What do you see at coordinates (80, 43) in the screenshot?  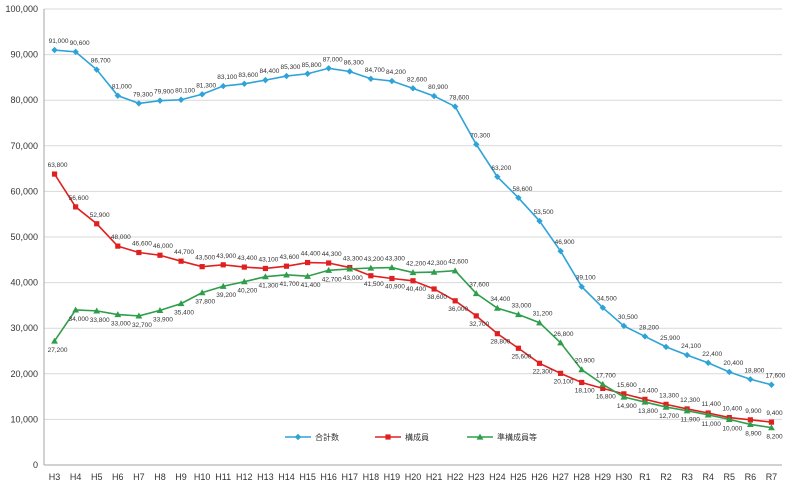 I see `data-label: 90,600` at bounding box center [80, 43].